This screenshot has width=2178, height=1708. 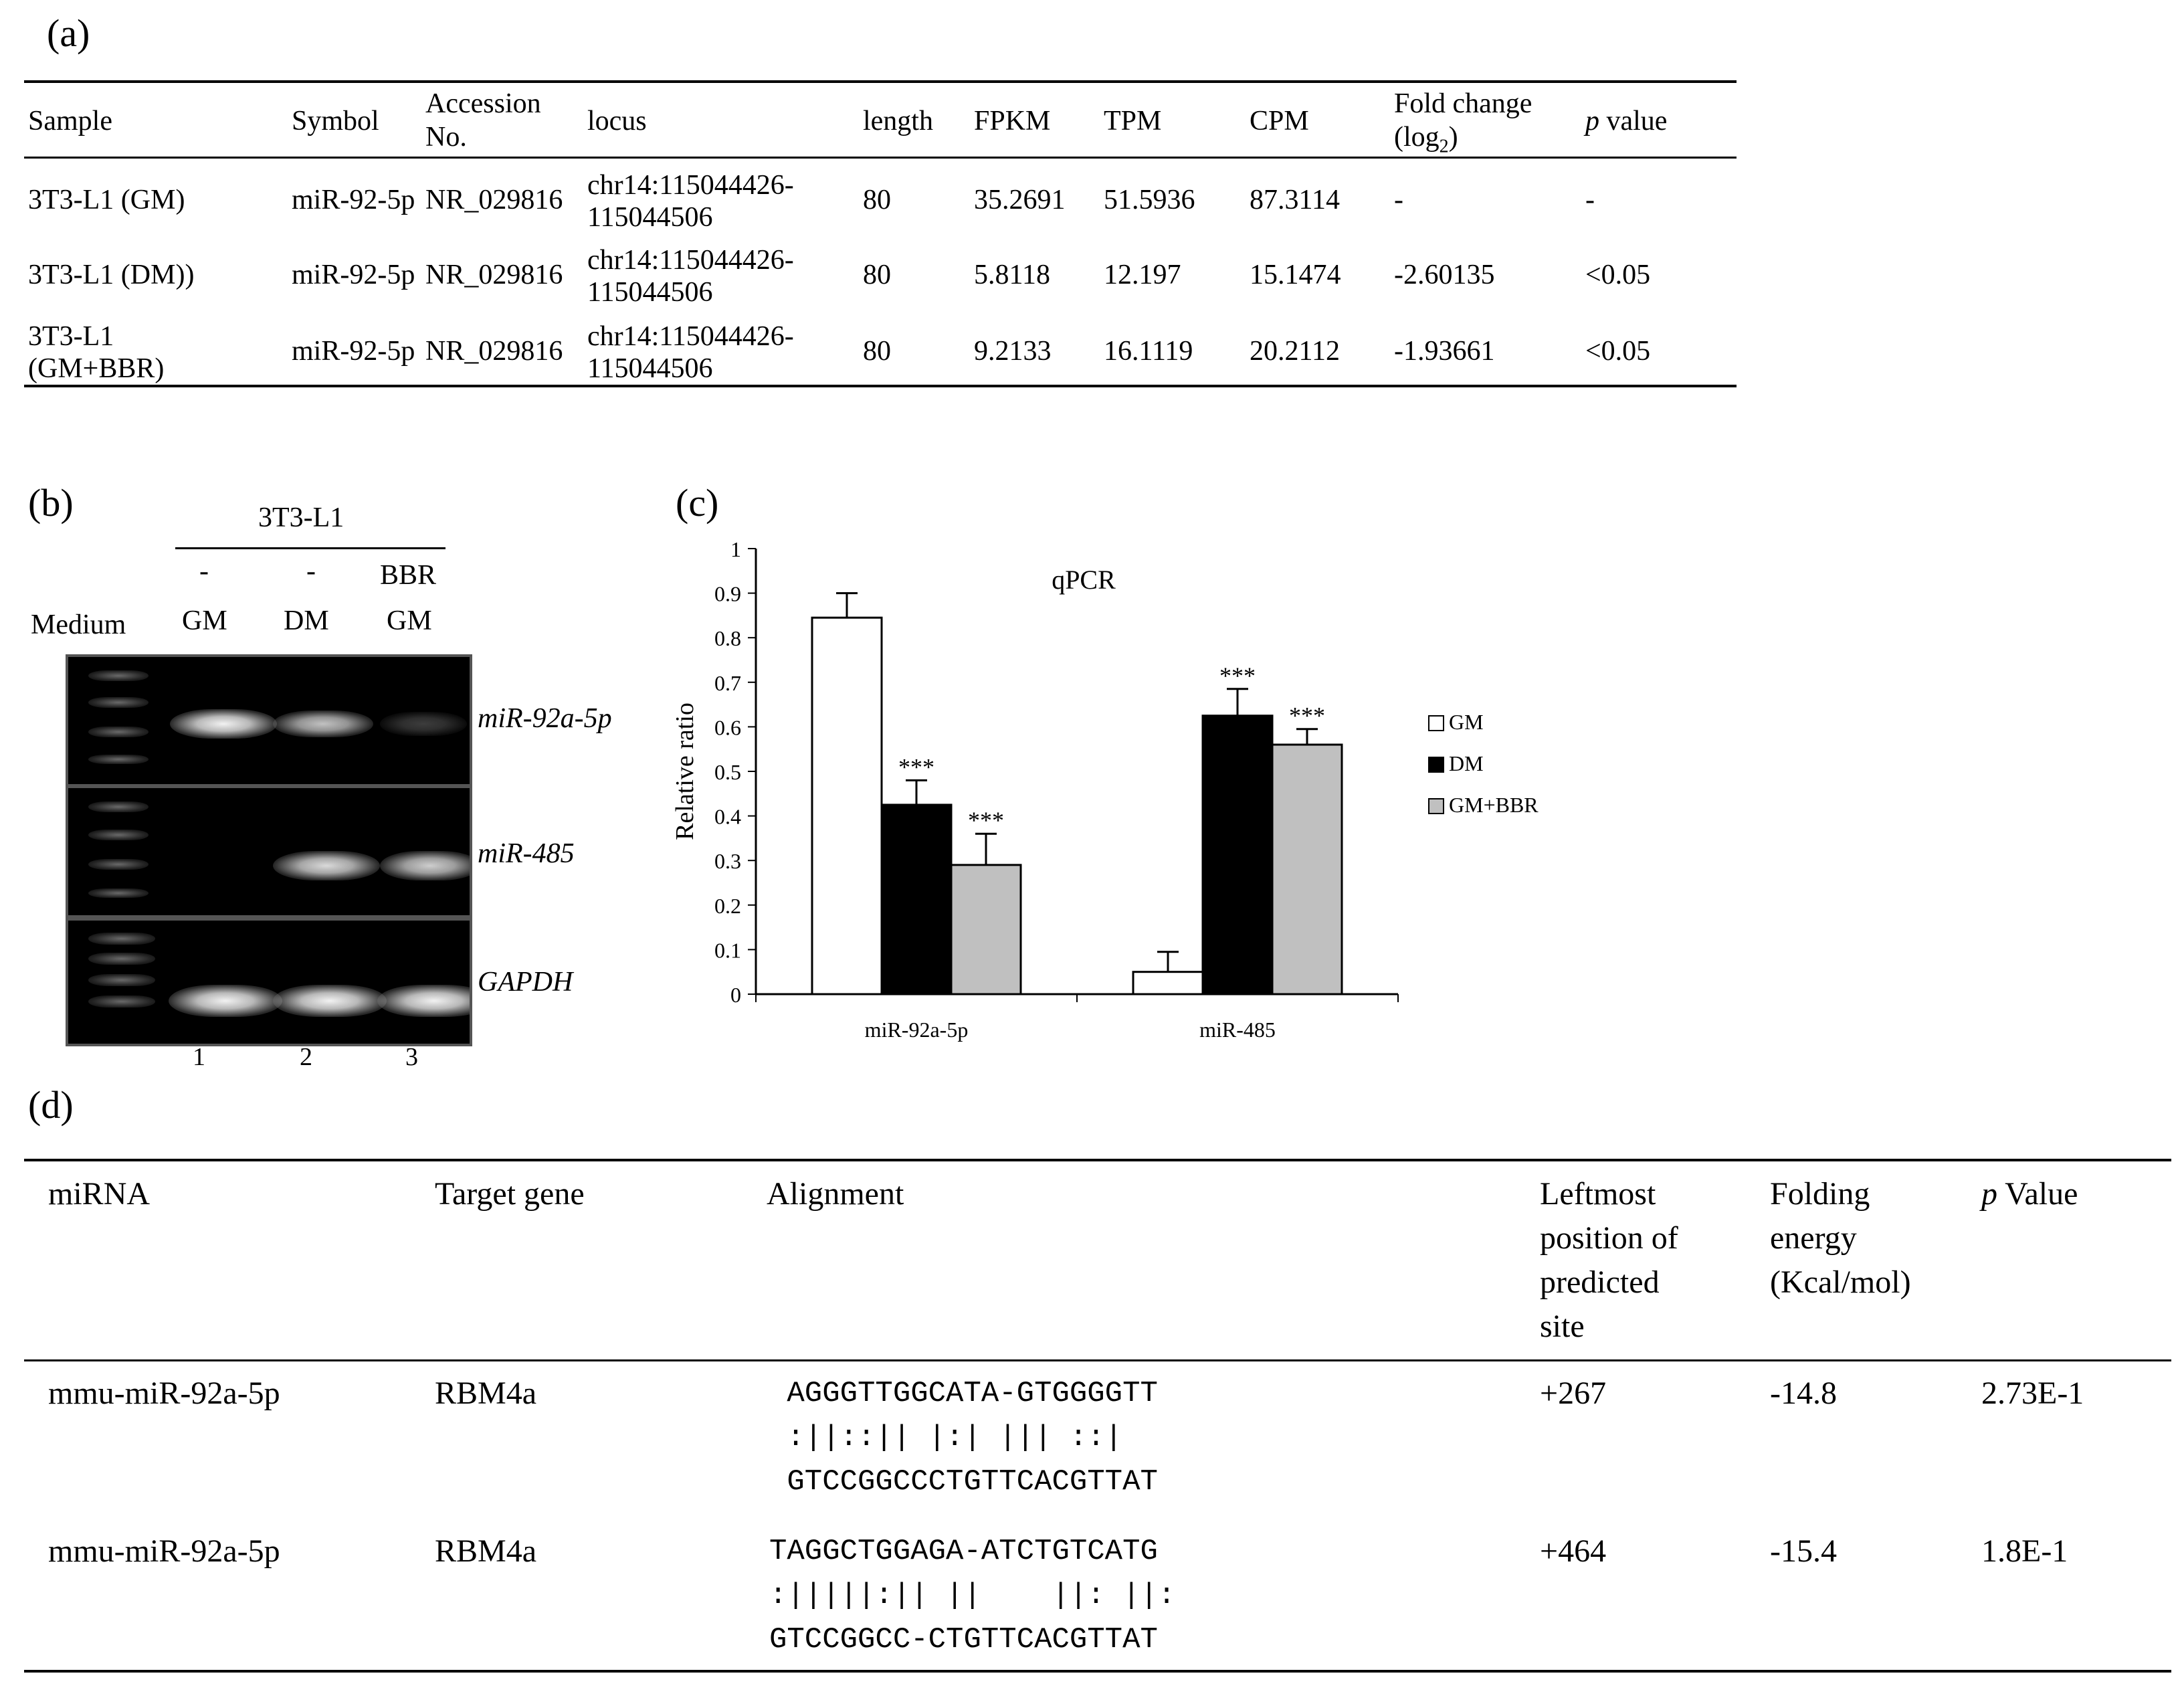 What do you see at coordinates (728, 638) in the screenshot?
I see `y-tick-label-8: 0.8` at bounding box center [728, 638].